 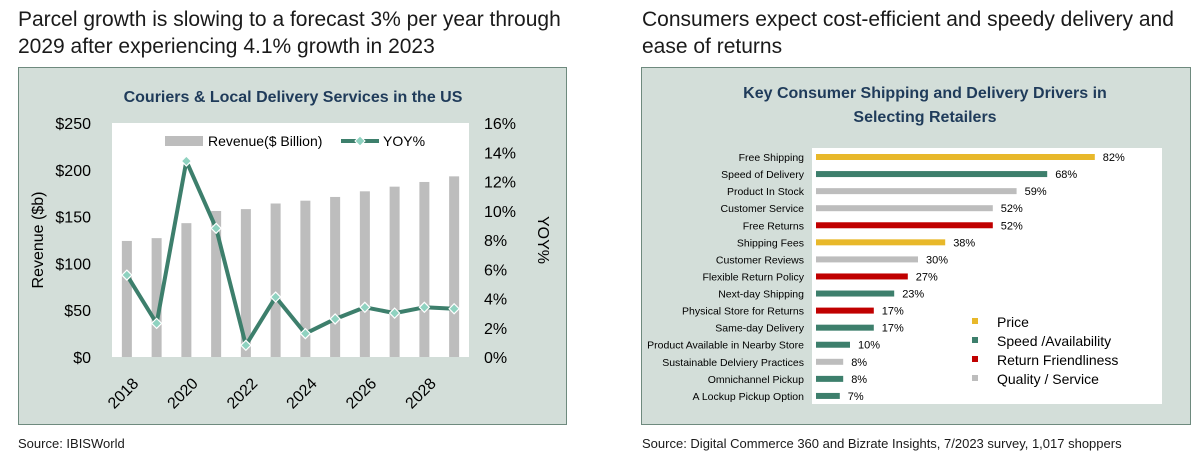 I want to click on category-label: Sustainable Delviery Practices, so click(x=733, y=363).